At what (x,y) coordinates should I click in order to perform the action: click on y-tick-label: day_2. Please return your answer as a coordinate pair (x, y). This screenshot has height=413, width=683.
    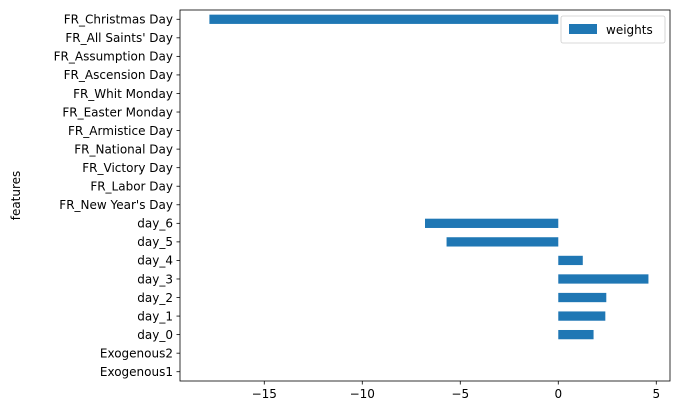
    Looking at the image, I should click on (155, 298).